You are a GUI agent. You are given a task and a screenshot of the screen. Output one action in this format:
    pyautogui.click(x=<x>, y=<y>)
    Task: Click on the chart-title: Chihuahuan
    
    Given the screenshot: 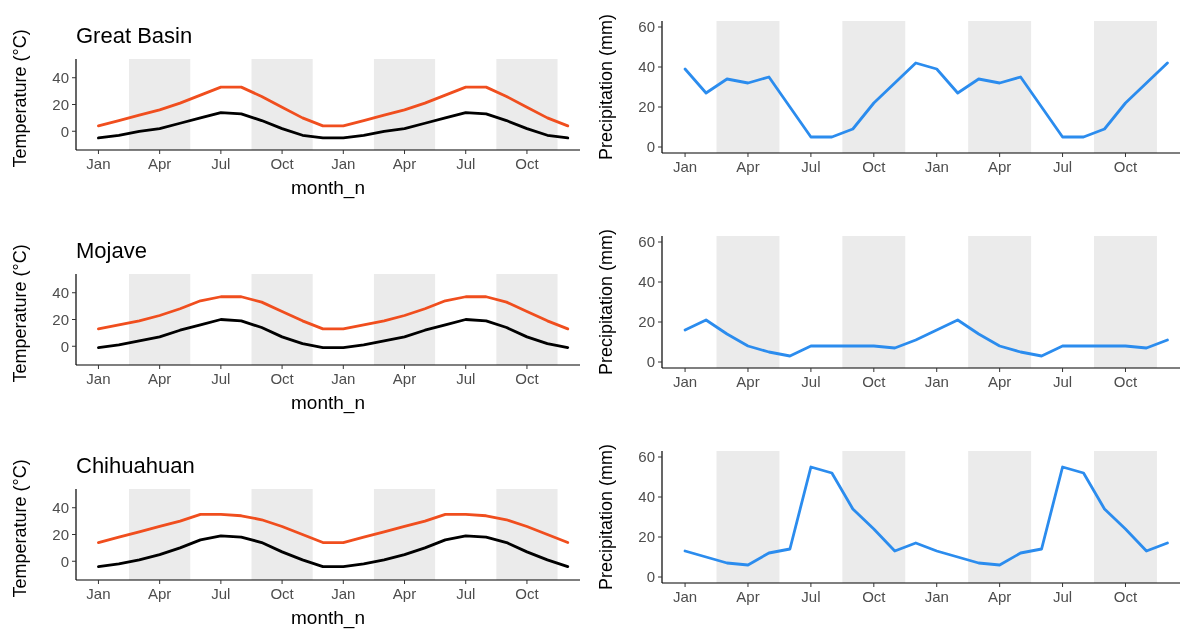 What is the action you would take?
    pyautogui.click(x=135, y=465)
    